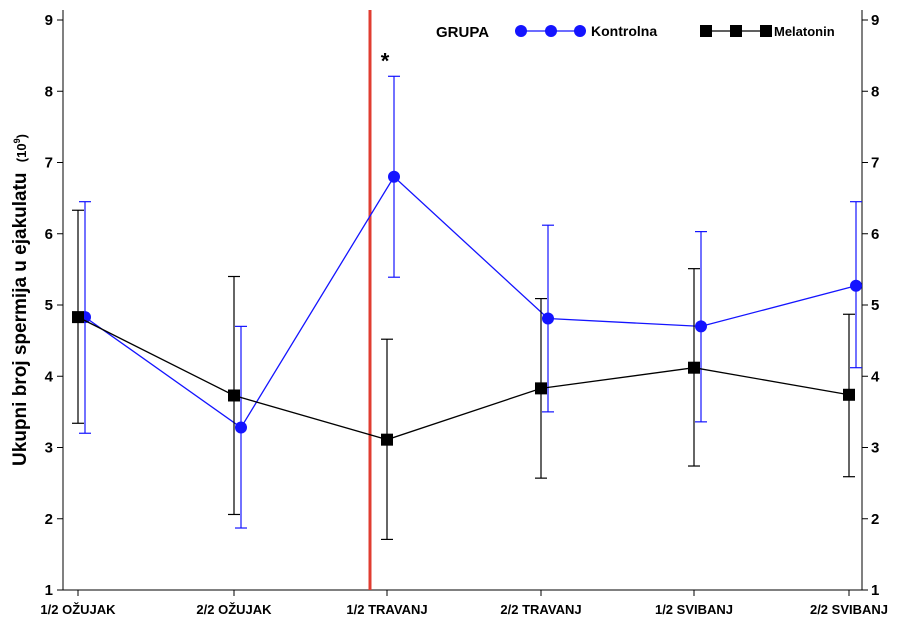  What do you see at coordinates (20, 319) in the screenshot?
I see `y-axis-title-main: Ukupni broj spermija u ejakulatu` at bounding box center [20, 319].